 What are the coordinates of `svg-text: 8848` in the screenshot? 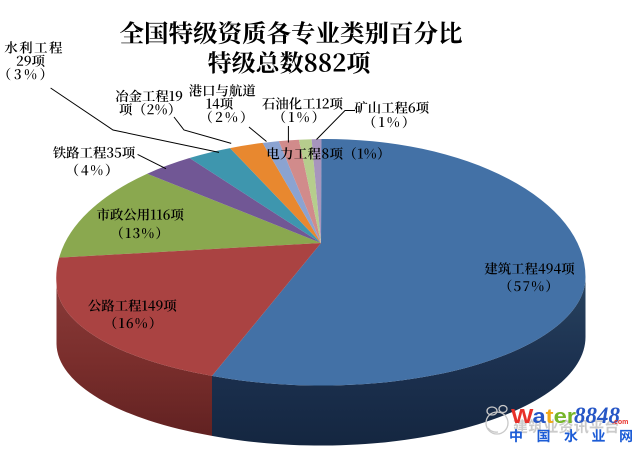 It's located at (597, 415).